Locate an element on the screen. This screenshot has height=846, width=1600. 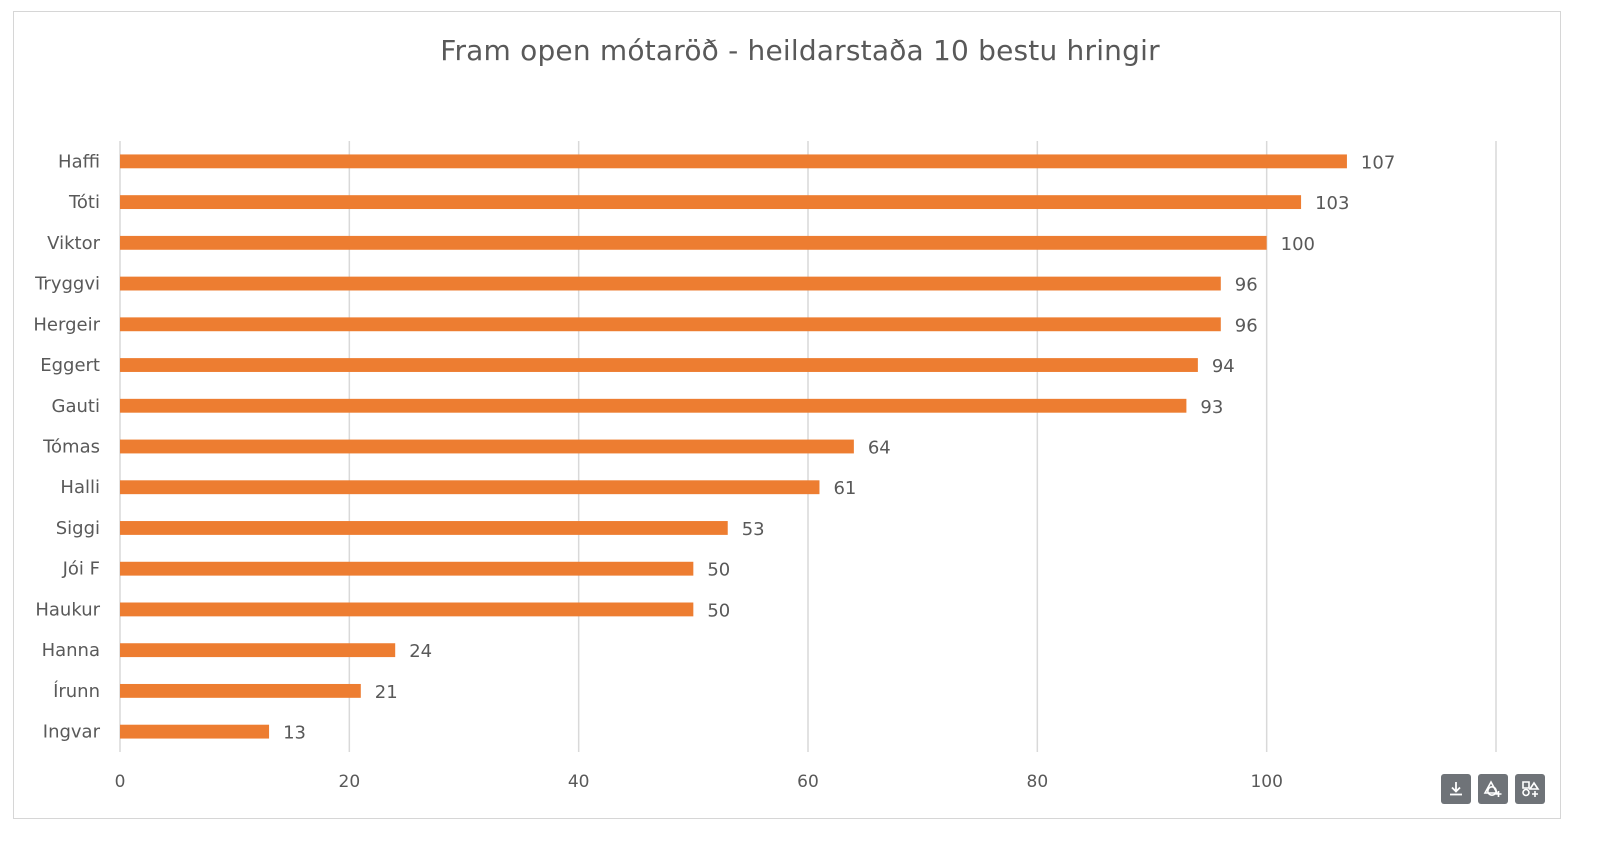
x-tick-label: 100 is located at coordinates (1266, 782).